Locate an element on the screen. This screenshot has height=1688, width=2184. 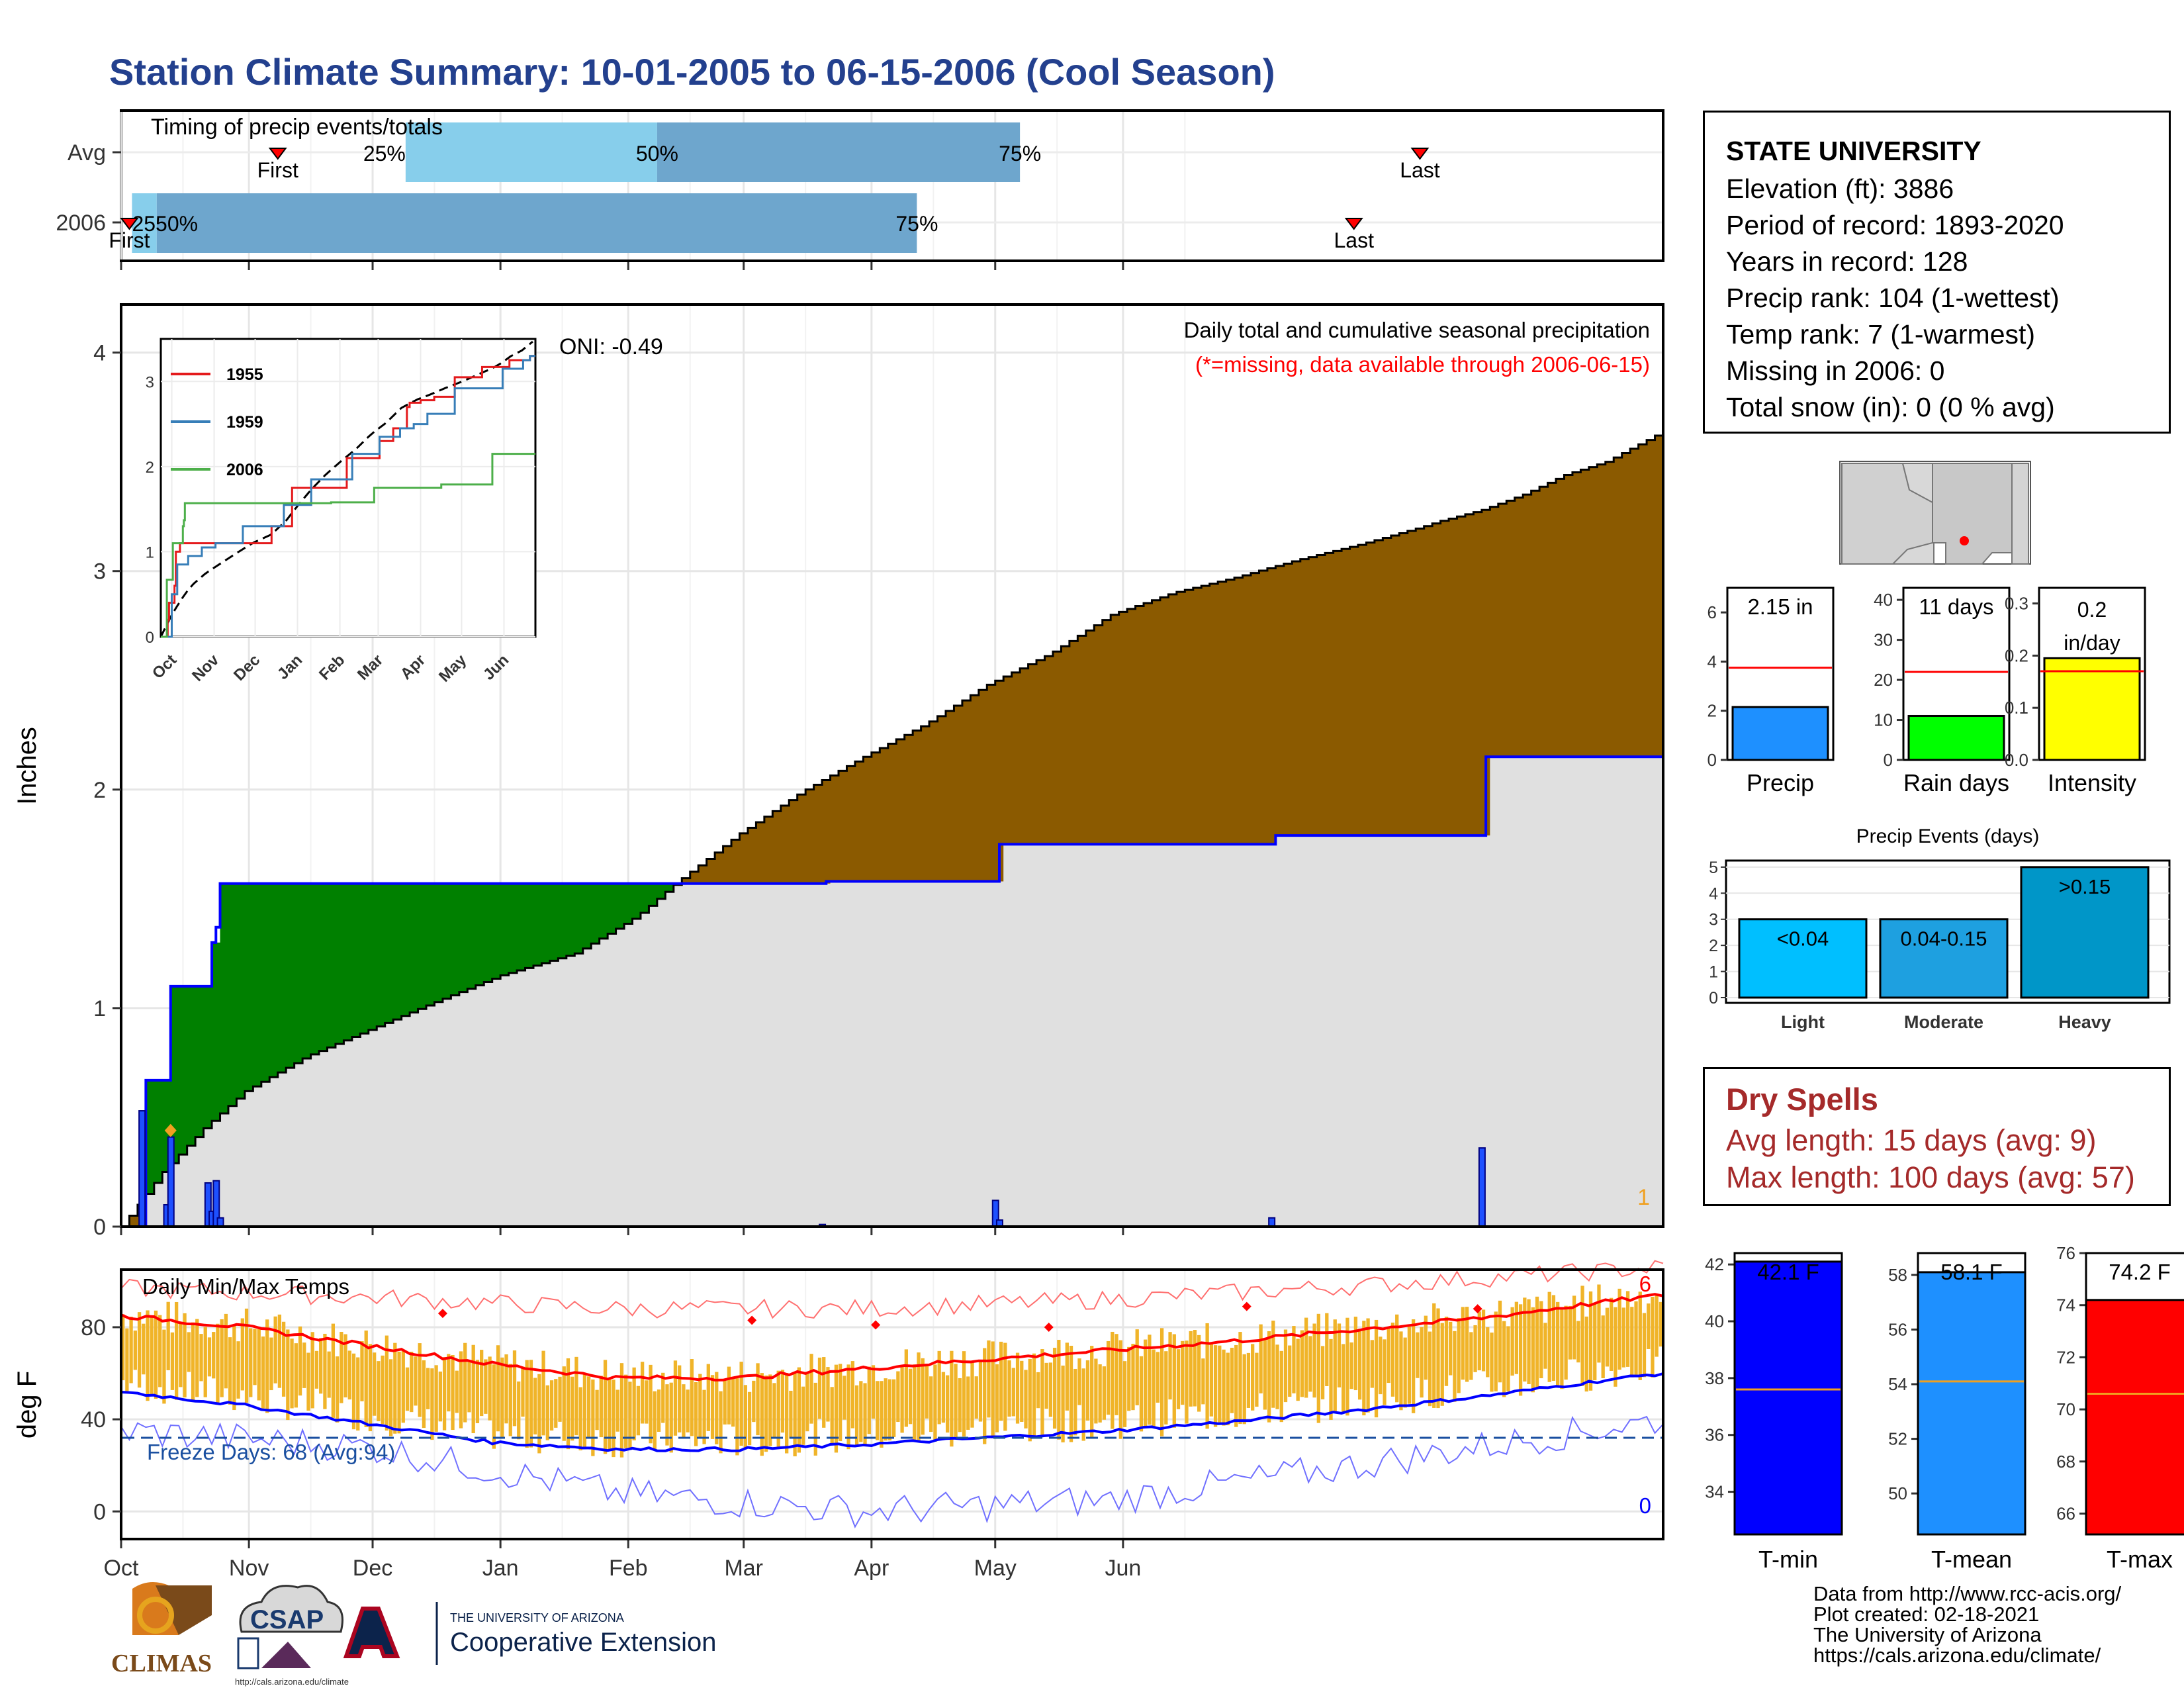
events-category-label: Light is located at coordinates (1803, 1022).